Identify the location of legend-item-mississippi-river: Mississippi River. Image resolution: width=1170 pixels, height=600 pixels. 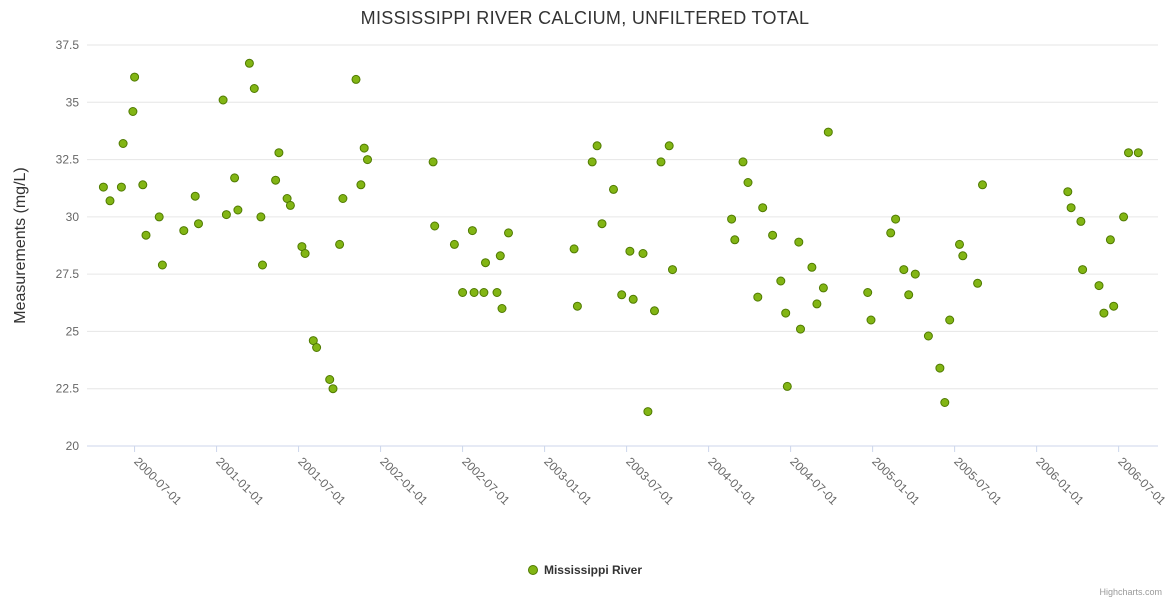
(584, 570).